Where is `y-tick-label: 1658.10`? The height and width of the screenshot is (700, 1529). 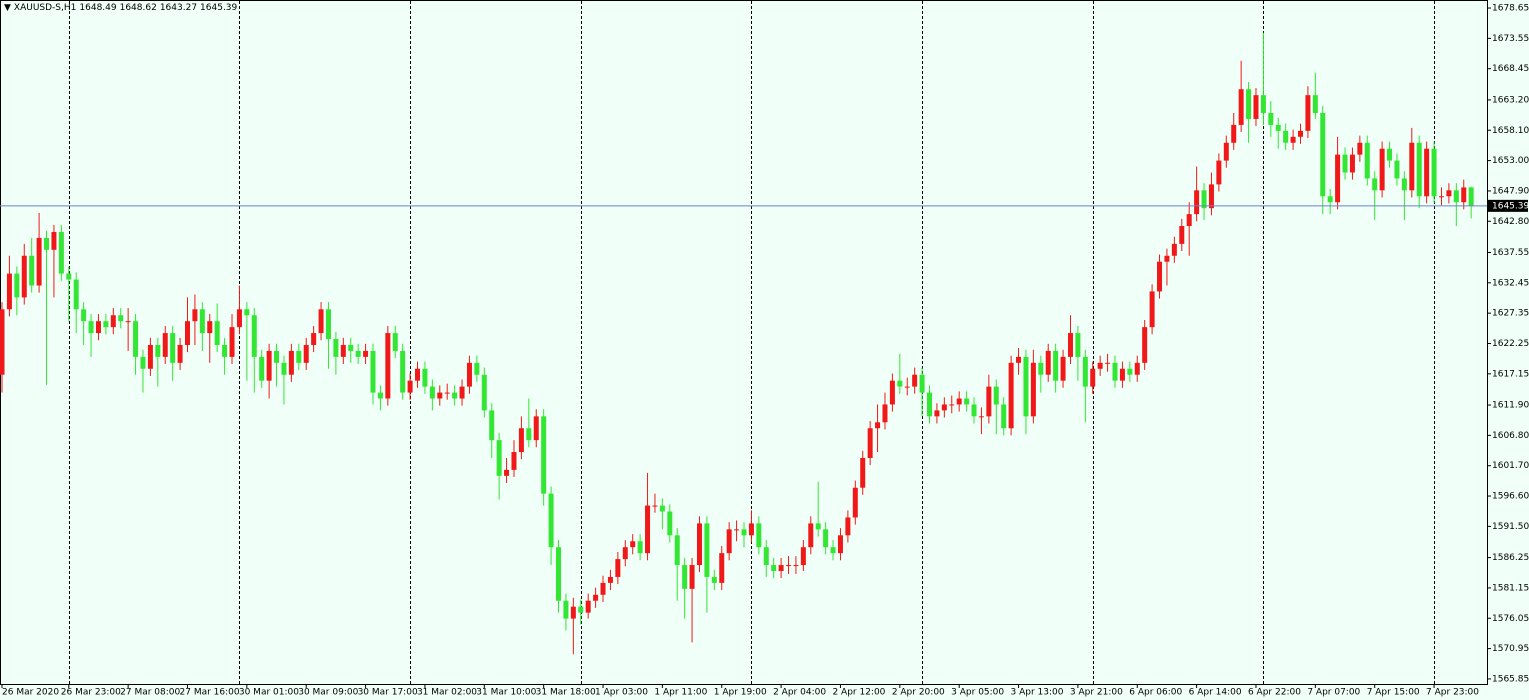
y-tick-label: 1658.10 is located at coordinates (1510, 131).